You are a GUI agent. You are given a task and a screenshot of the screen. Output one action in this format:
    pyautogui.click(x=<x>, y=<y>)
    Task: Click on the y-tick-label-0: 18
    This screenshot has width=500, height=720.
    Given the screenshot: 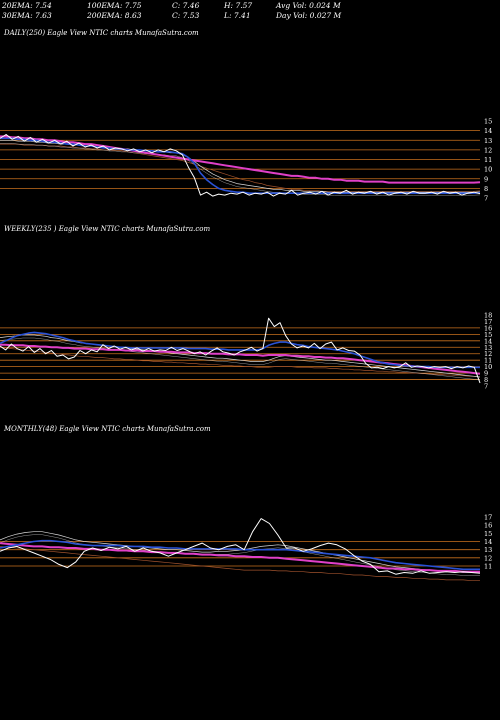 What is the action you would take?
    pyautogui.click(x=488, y=316)
    